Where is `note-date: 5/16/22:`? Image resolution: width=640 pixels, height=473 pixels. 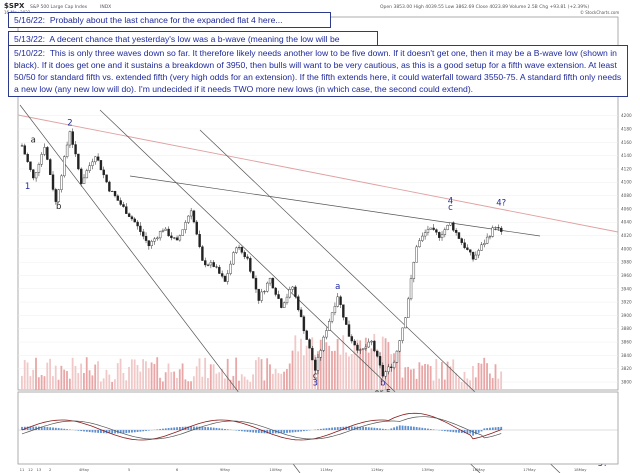 note-date: 5/16/22: is located at coordinates (30, 20).